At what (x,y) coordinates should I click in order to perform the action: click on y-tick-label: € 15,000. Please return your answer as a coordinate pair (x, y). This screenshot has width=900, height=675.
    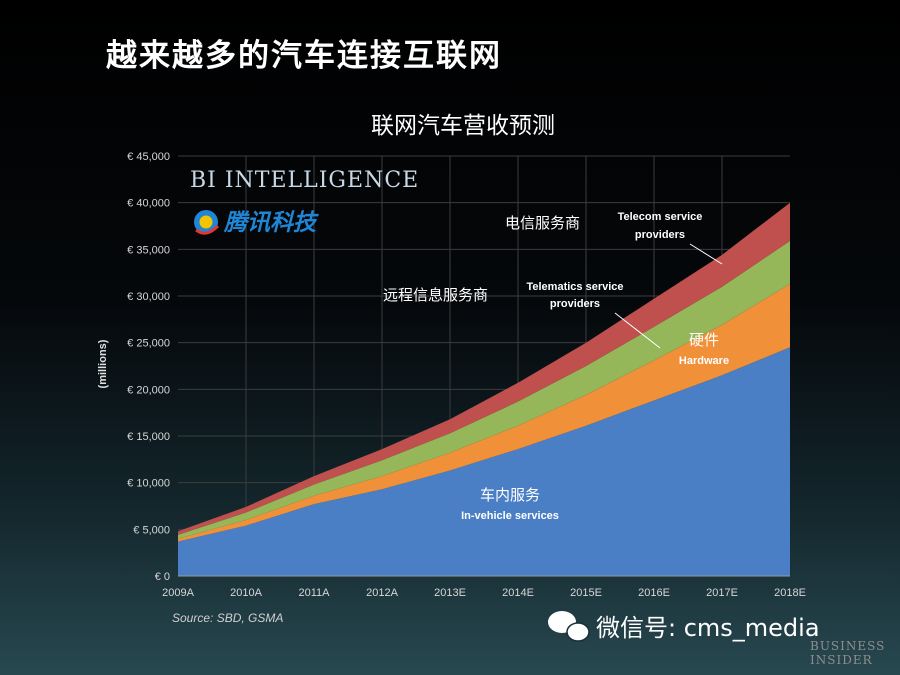
    Looking at the image, I should click on (148, 437).